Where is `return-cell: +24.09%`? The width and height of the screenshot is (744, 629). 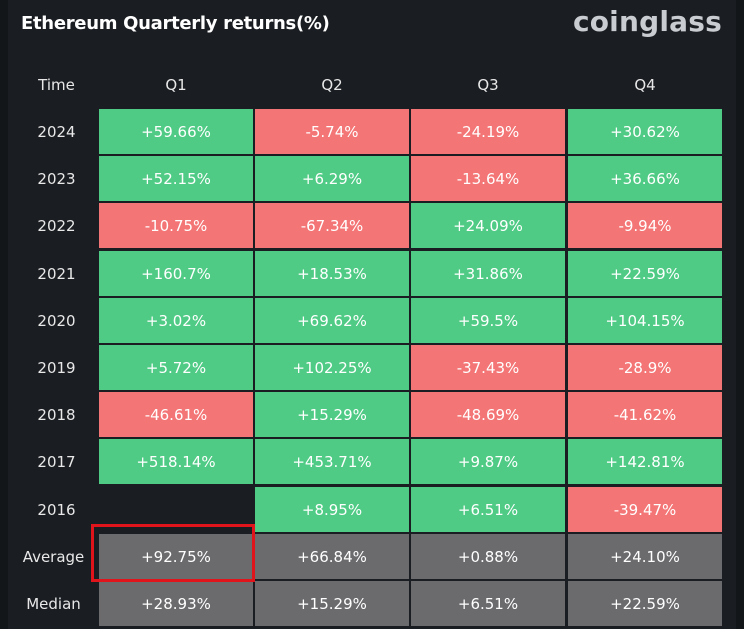 return-cell: +24.09% is located at coordinates (488, 225).